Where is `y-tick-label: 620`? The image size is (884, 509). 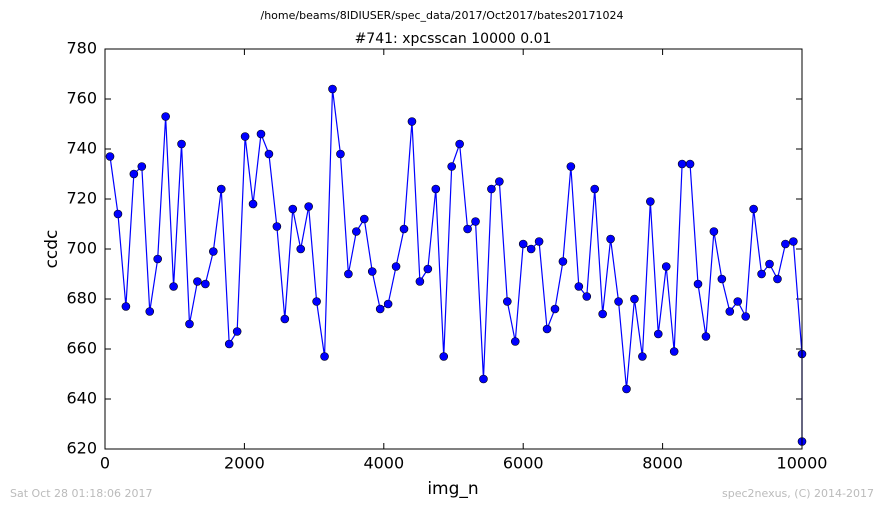
y-tick-label: 620 is located at coordinates (81, 448).